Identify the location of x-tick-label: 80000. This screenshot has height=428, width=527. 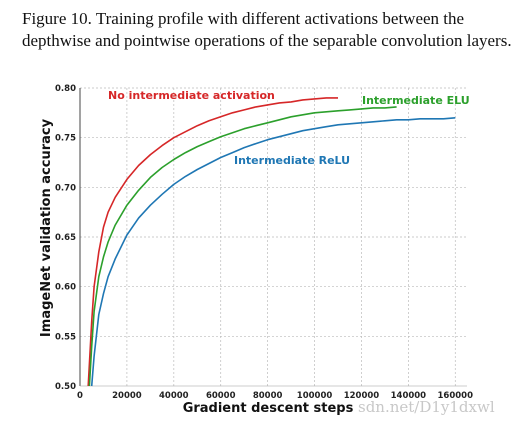
(268, 396).